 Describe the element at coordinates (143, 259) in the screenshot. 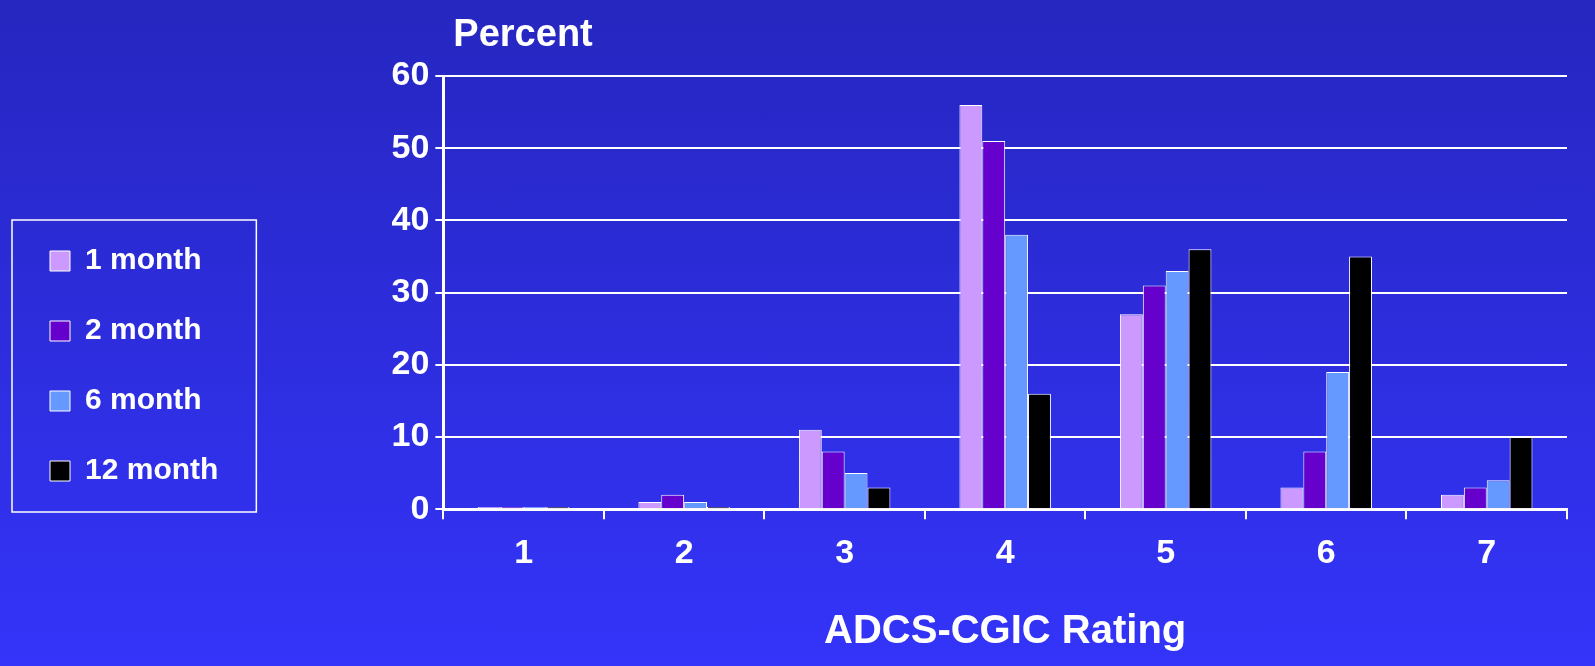

I see `legend-label: 1 month` at that location.